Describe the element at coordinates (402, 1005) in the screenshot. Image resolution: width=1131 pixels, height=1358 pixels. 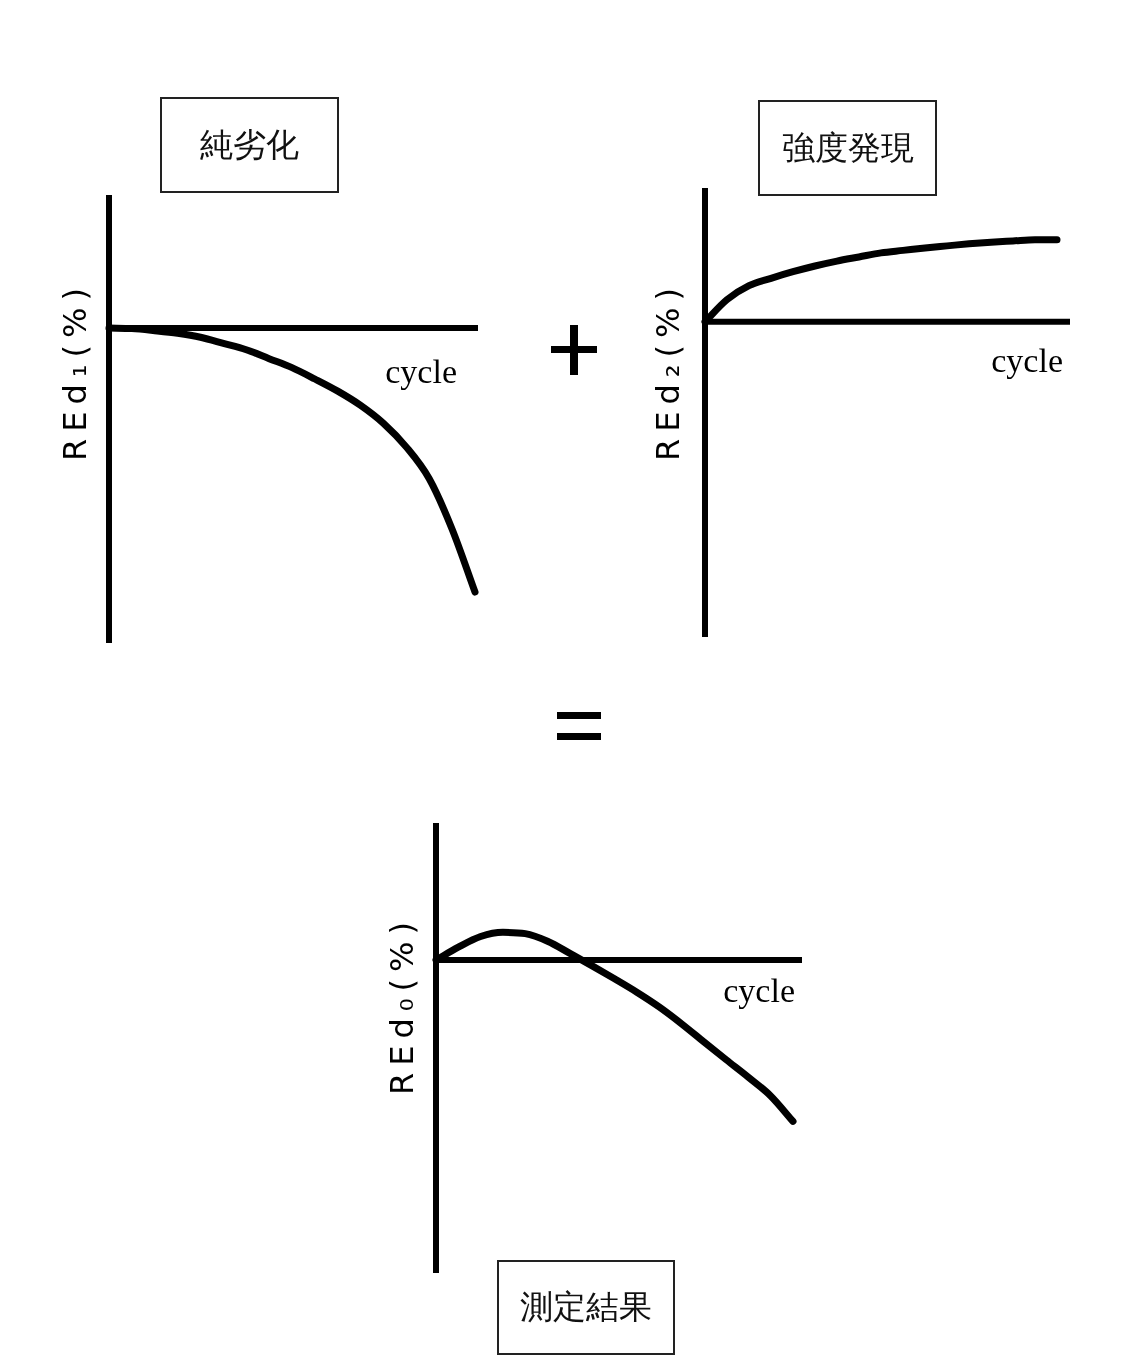
I see `y-axis-title: REd₀(%)` at that location.